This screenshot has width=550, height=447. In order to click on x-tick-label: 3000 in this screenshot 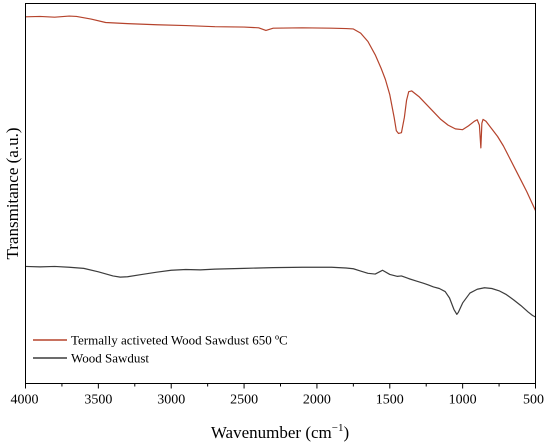, I will do `click(171, 400)`.